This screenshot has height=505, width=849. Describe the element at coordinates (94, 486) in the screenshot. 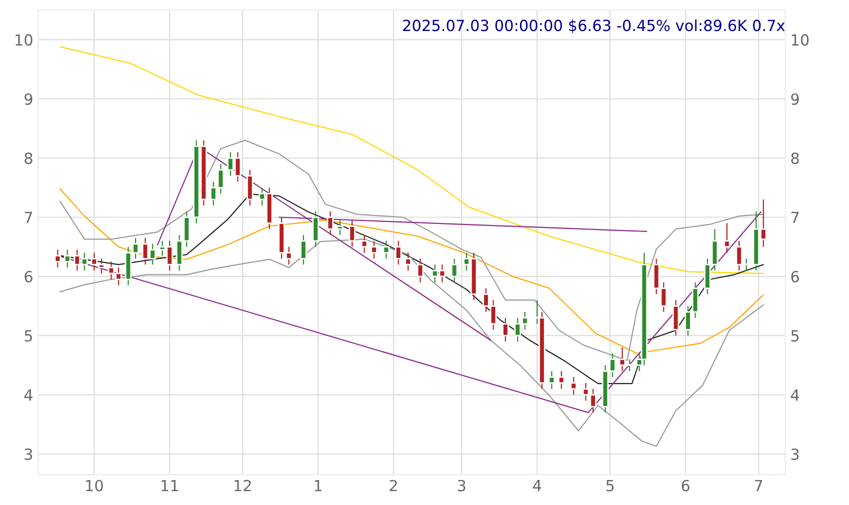

I see `x-tick-label: 10` at that location.